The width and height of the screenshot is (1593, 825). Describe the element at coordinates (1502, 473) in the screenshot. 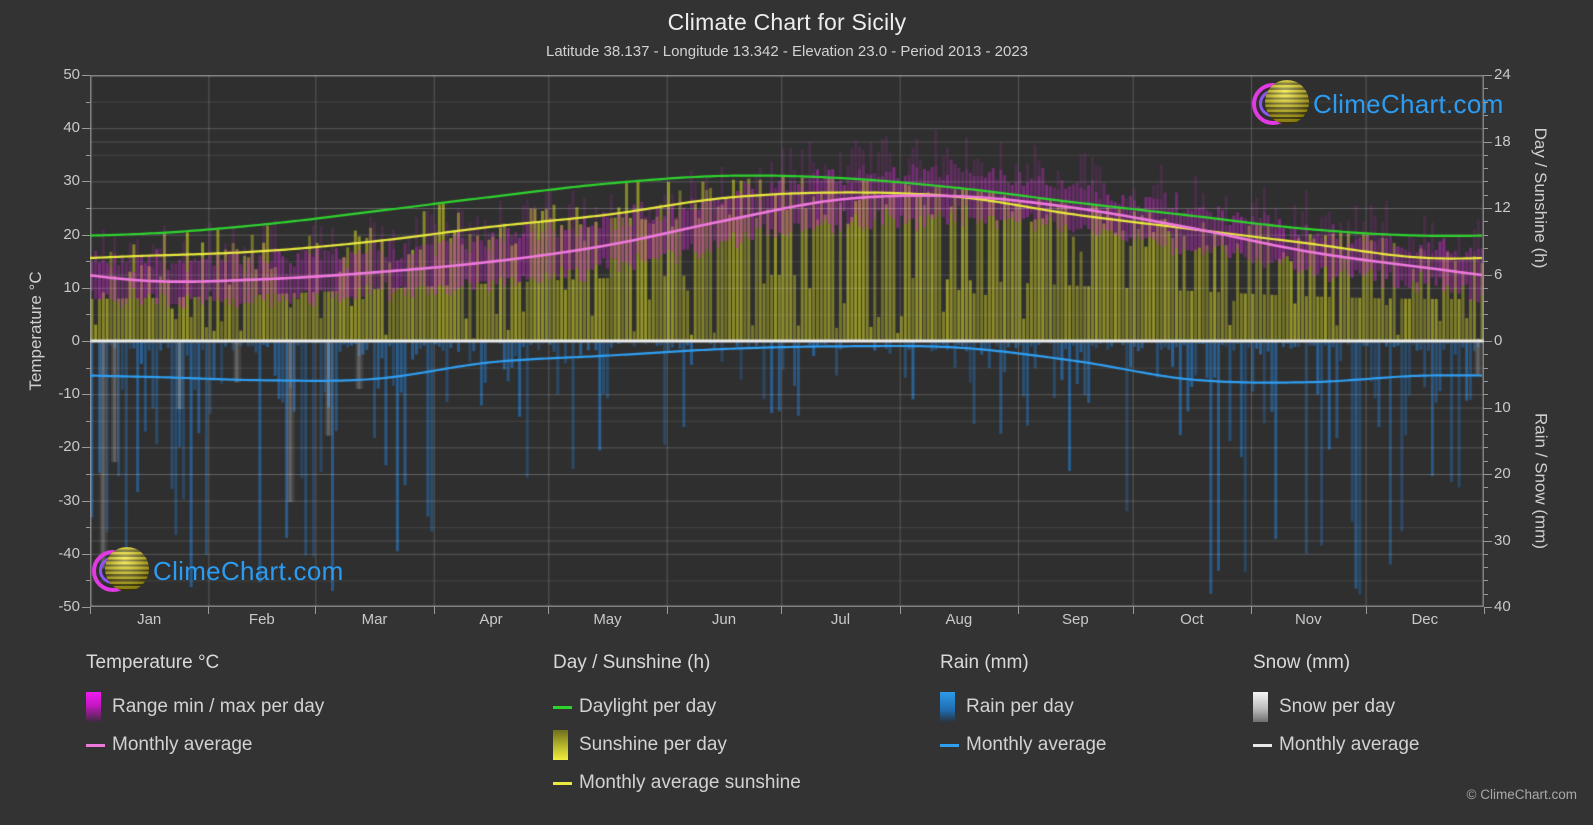

I see `right-rain-tick-label: 20` at that location.